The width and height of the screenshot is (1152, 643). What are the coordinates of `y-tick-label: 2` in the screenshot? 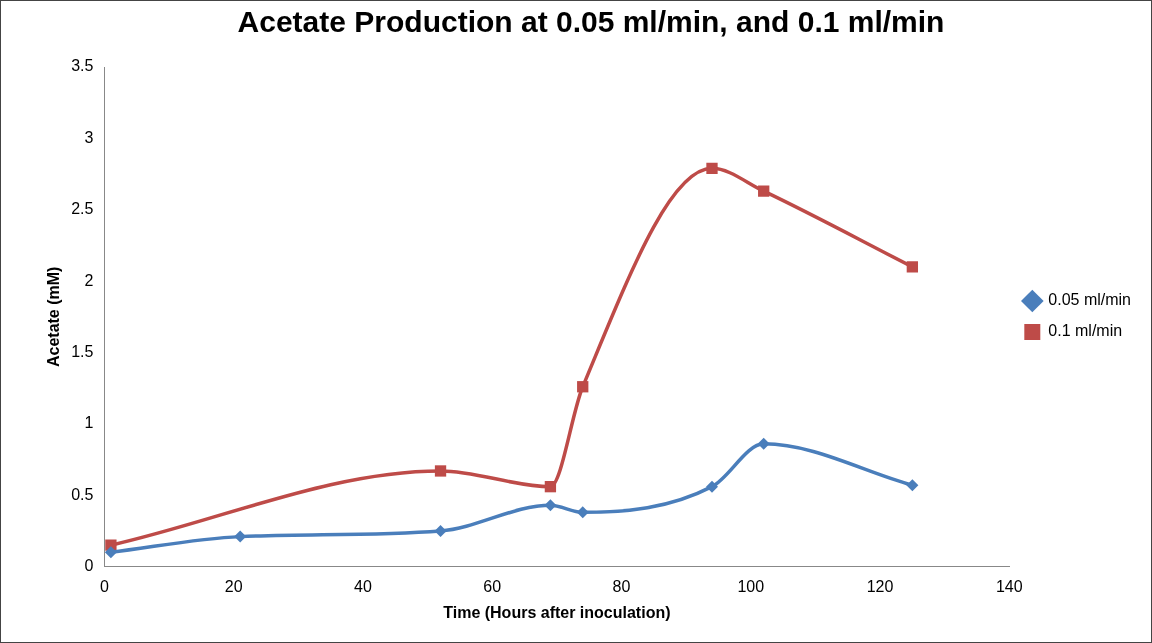 It's located at (89, 280).